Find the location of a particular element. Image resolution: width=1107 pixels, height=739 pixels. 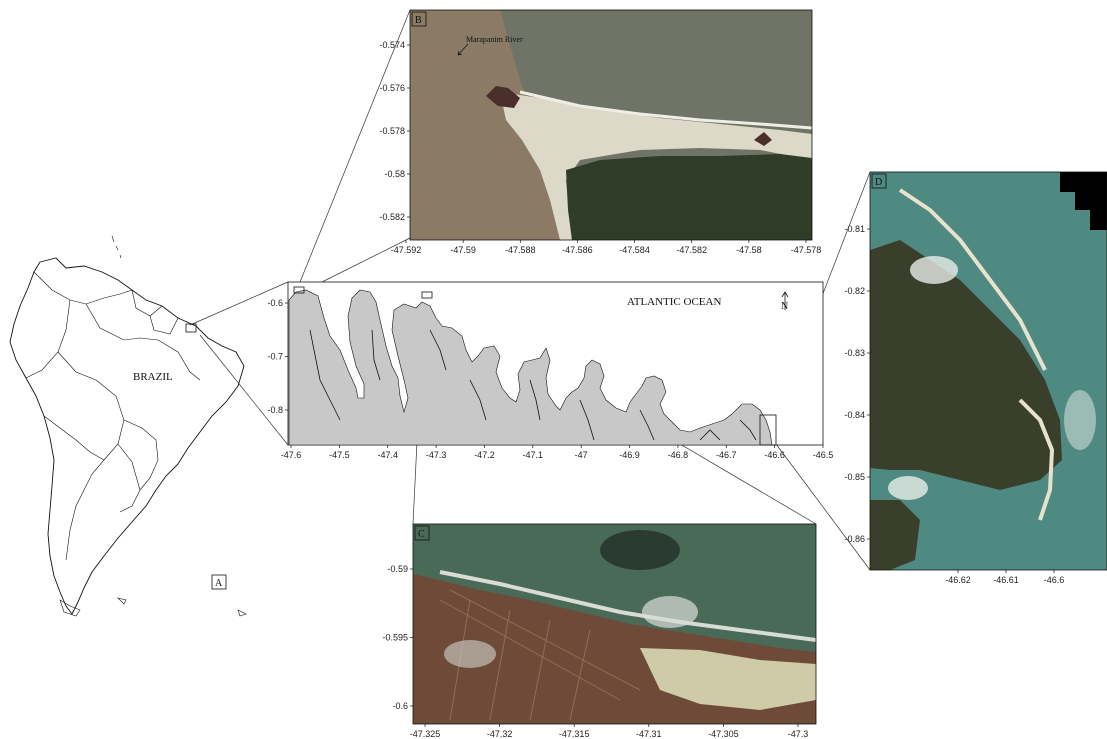

inset-c-x-tick-label: -47.31 is located at coordinates (649, 734).